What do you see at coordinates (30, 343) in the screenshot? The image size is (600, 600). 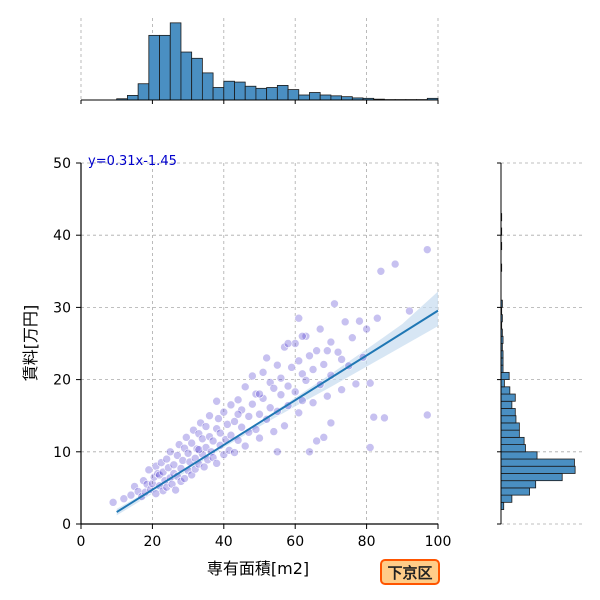 I see `y-axis-label: 賃料[万円]` at bounding box center [30, 343].